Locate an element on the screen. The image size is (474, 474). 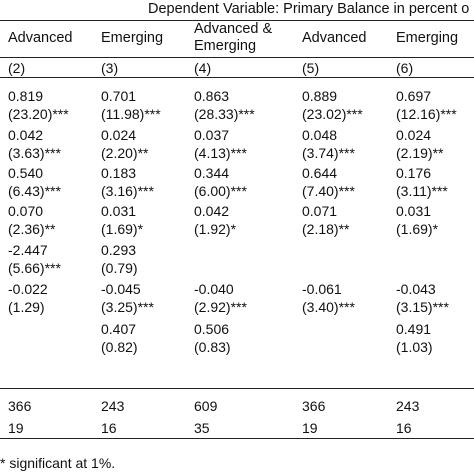
t-statistic: (3.74)*** is located at coordinates (328, 153).